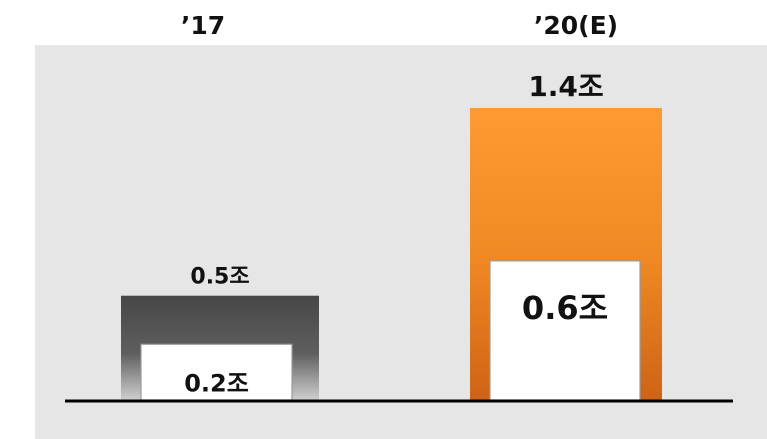 The width and height of the screenshot is (767, 439). I want to click on category-label: ’17, so click(203, 25).